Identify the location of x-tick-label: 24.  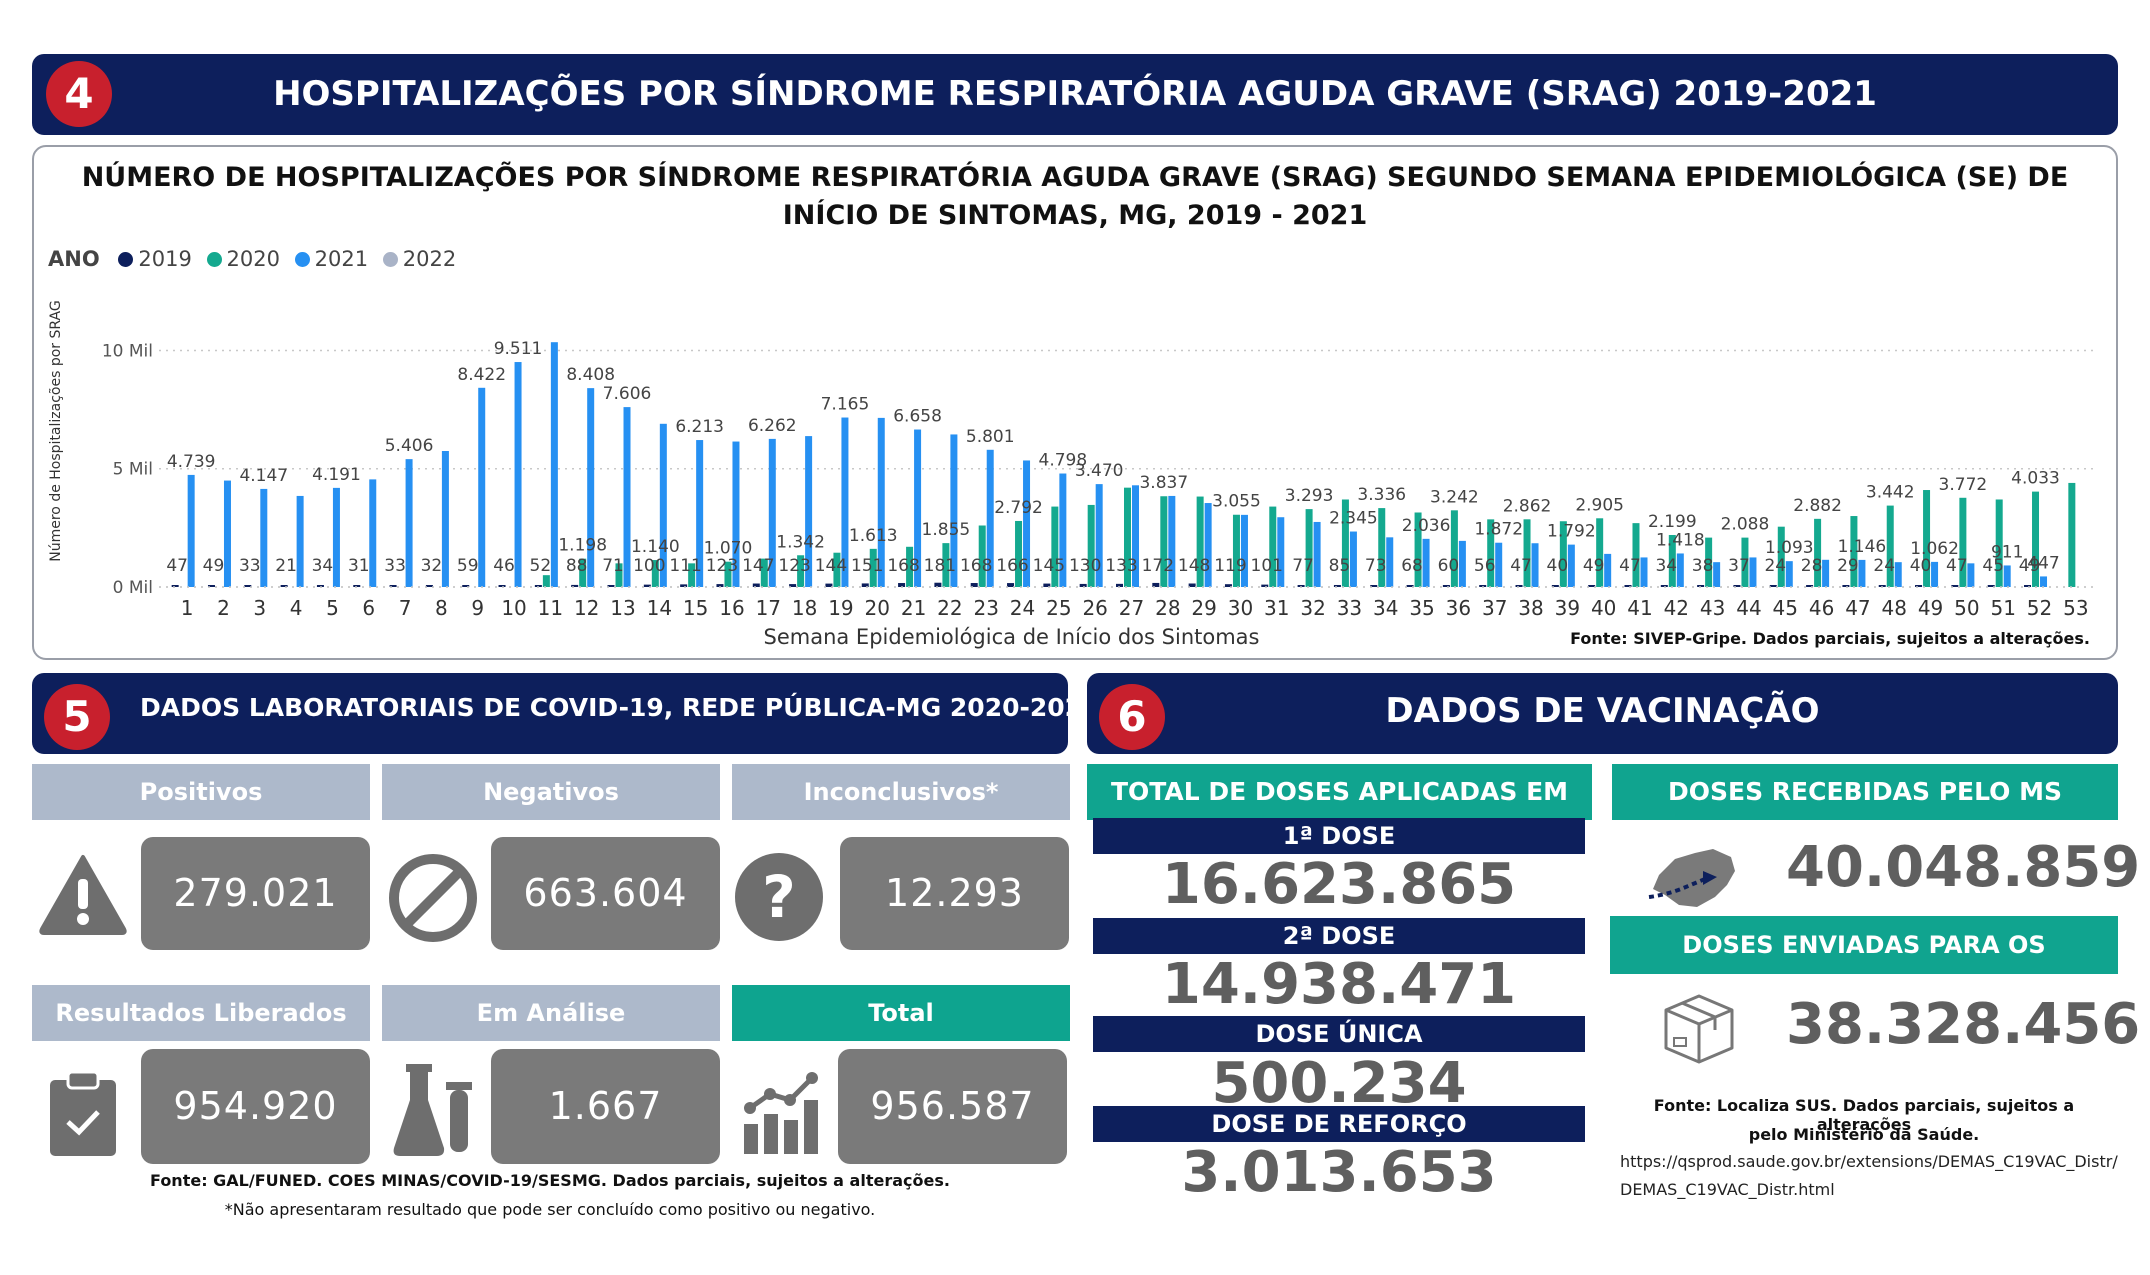
(1022, 608).